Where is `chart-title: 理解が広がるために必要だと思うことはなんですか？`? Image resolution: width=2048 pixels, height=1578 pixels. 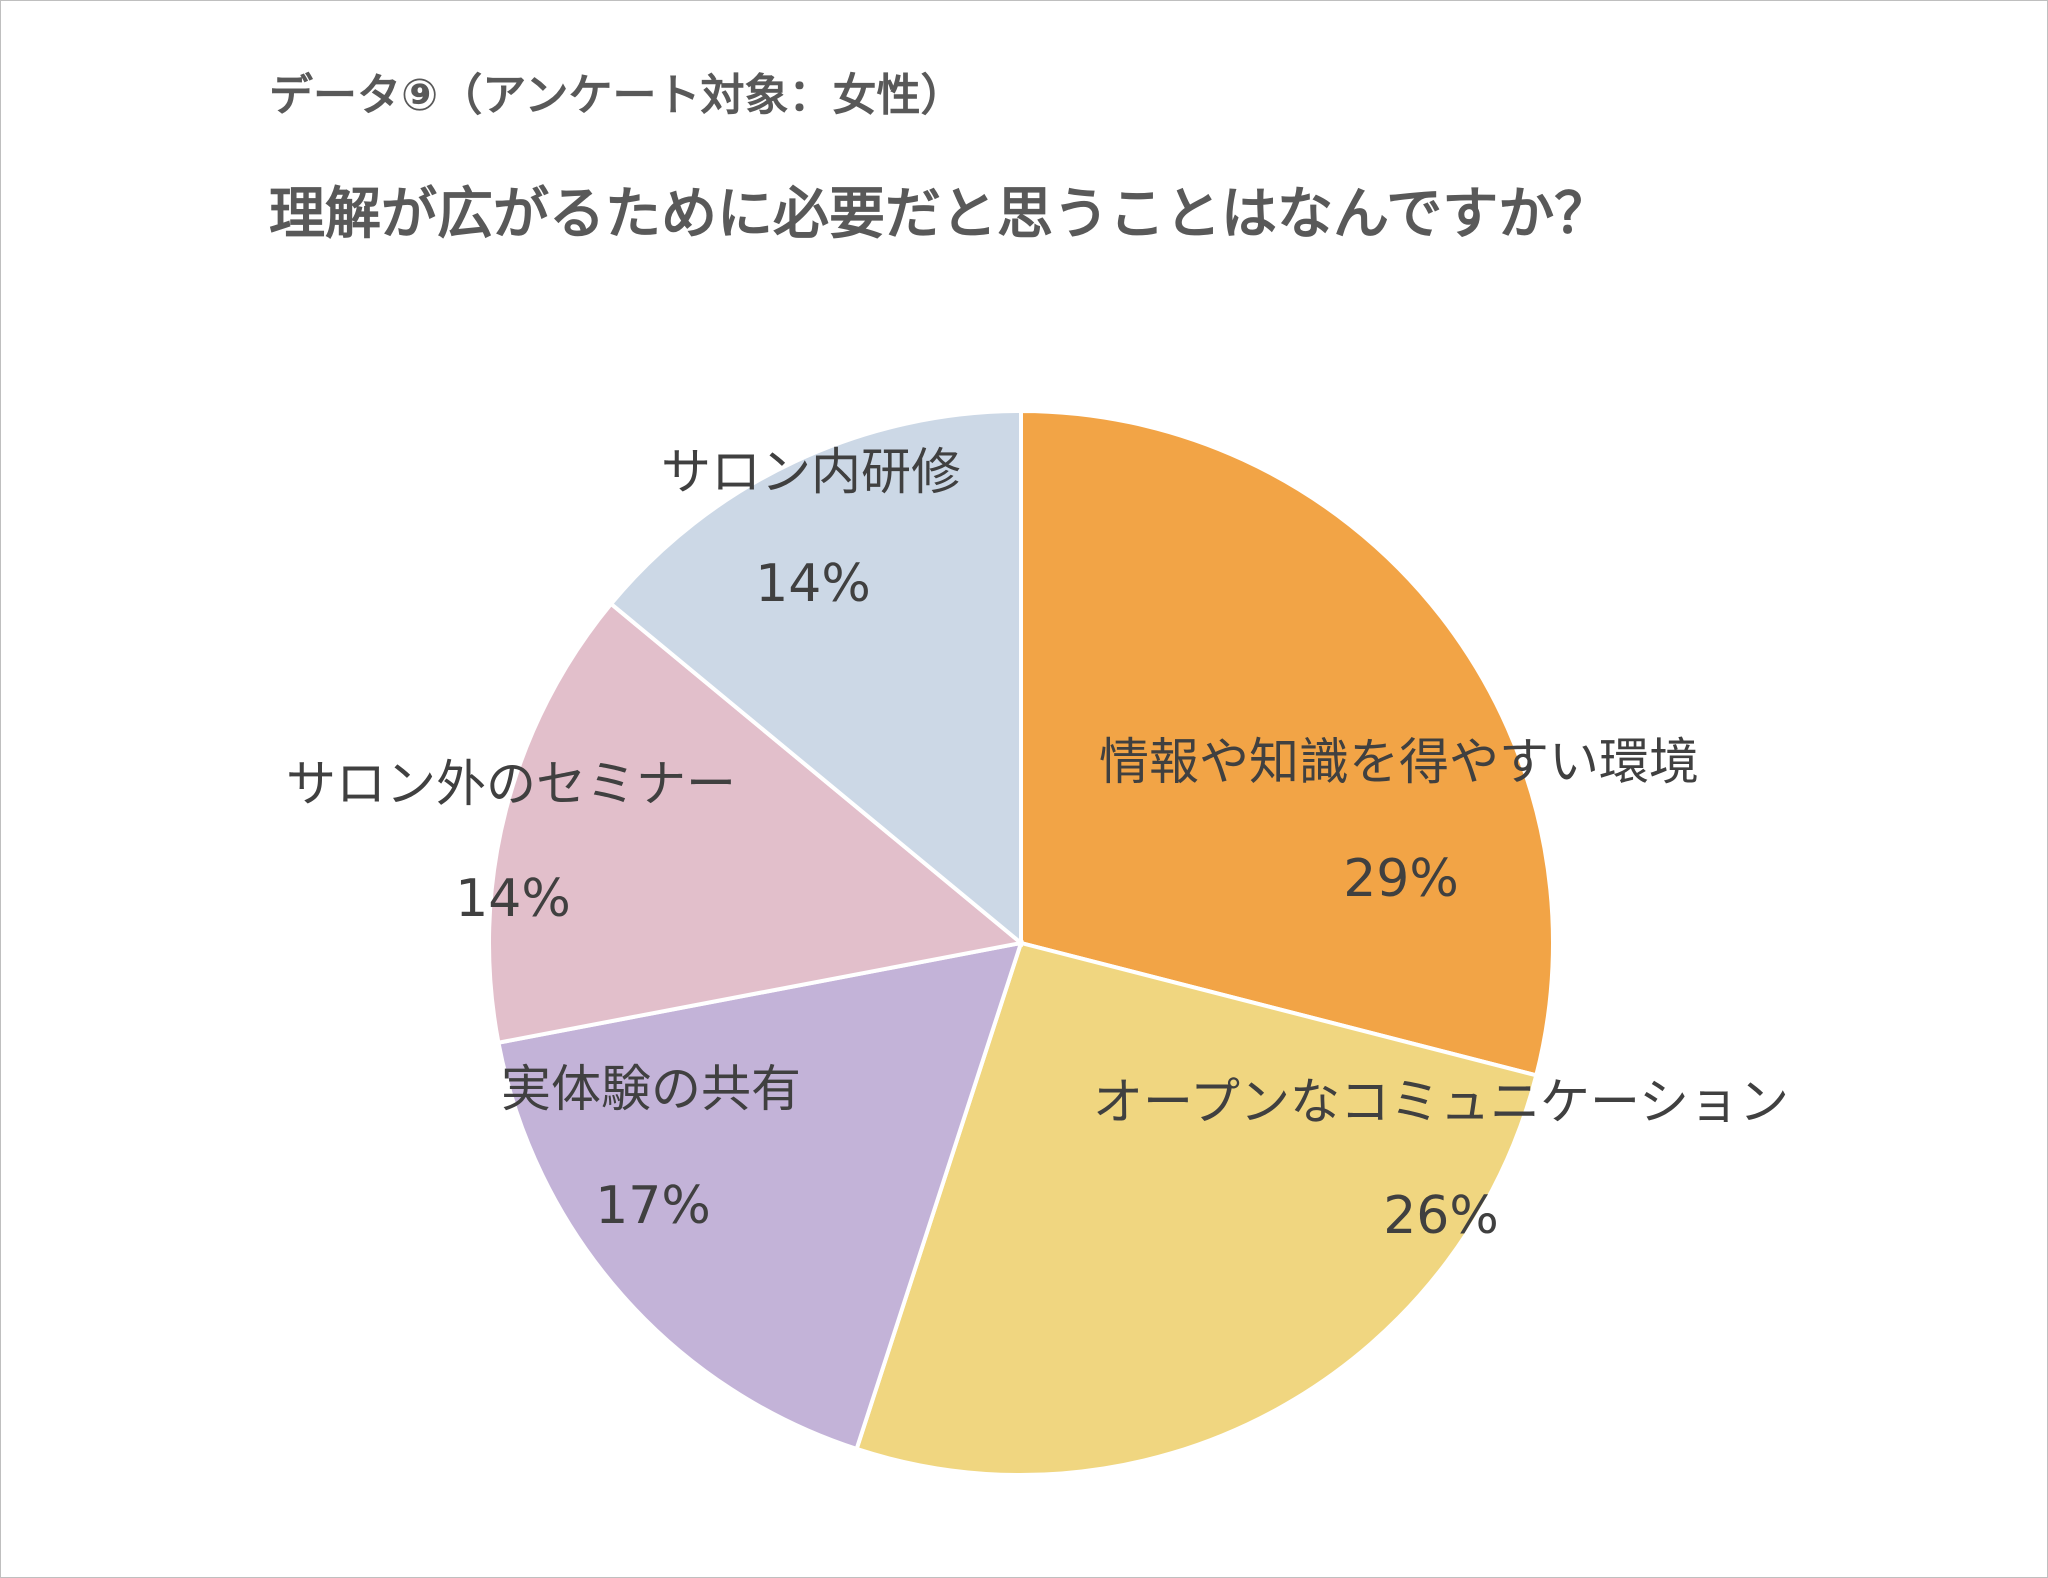
chart-title: 理解が広がるために必要だと思うことはなんですか？ is located at coordinates (940, 214).